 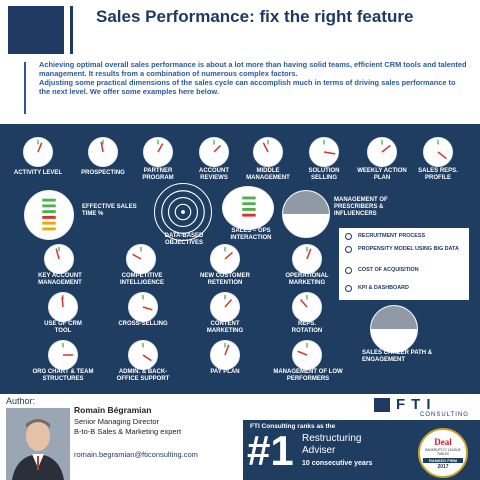 I want to click on gauge-label: Sales – ops interaction, so click(x=251, y=234).